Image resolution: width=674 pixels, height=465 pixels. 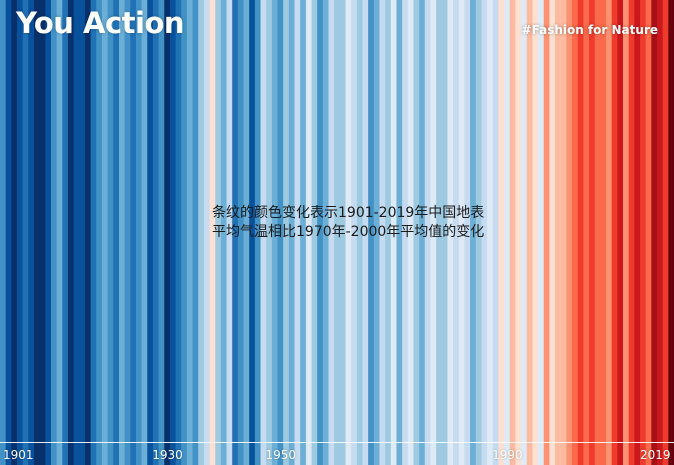 What do you see at coordinates (320, 232) in the screenshot?
I see `stripe-1957` at bounding box center [320, 232].